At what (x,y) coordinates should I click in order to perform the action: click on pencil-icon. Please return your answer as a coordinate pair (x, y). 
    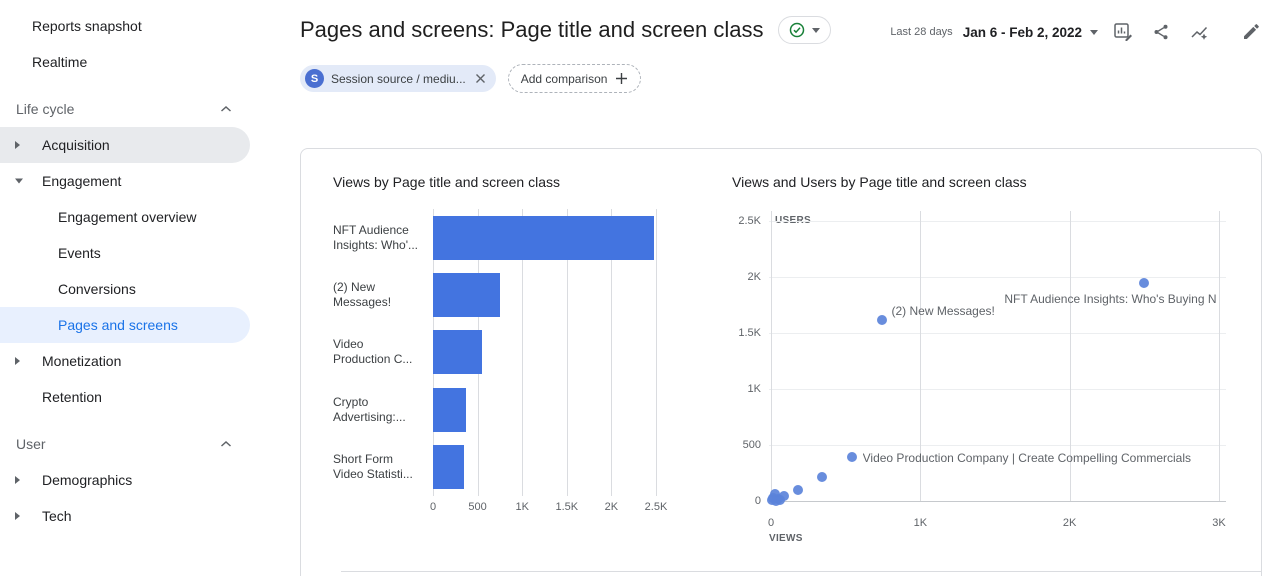
    Looking at the image, I should click on (1251, 31).